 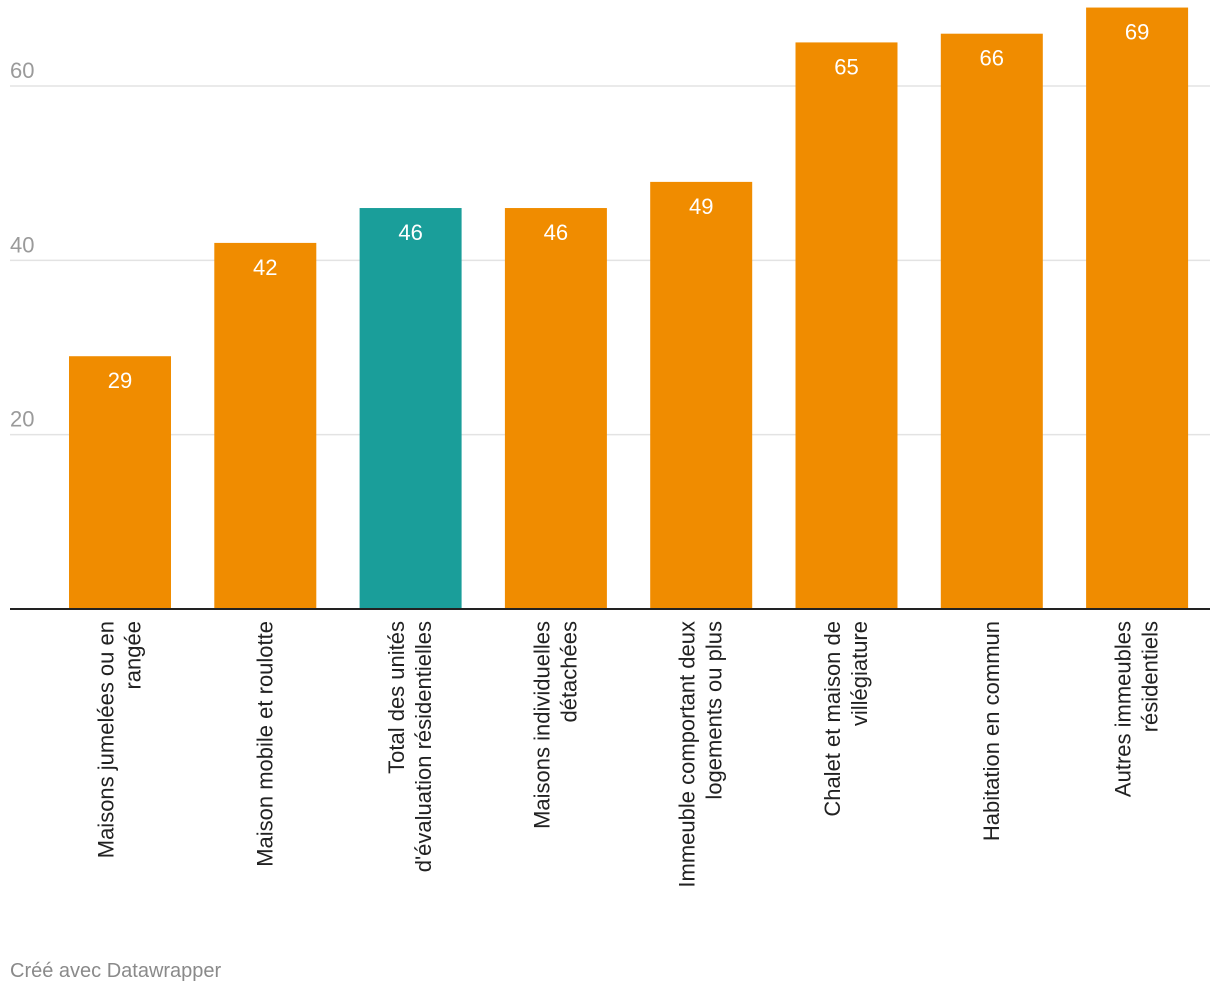 I want to click on category-label: Habitation en commun, so click(x=991, y=731).